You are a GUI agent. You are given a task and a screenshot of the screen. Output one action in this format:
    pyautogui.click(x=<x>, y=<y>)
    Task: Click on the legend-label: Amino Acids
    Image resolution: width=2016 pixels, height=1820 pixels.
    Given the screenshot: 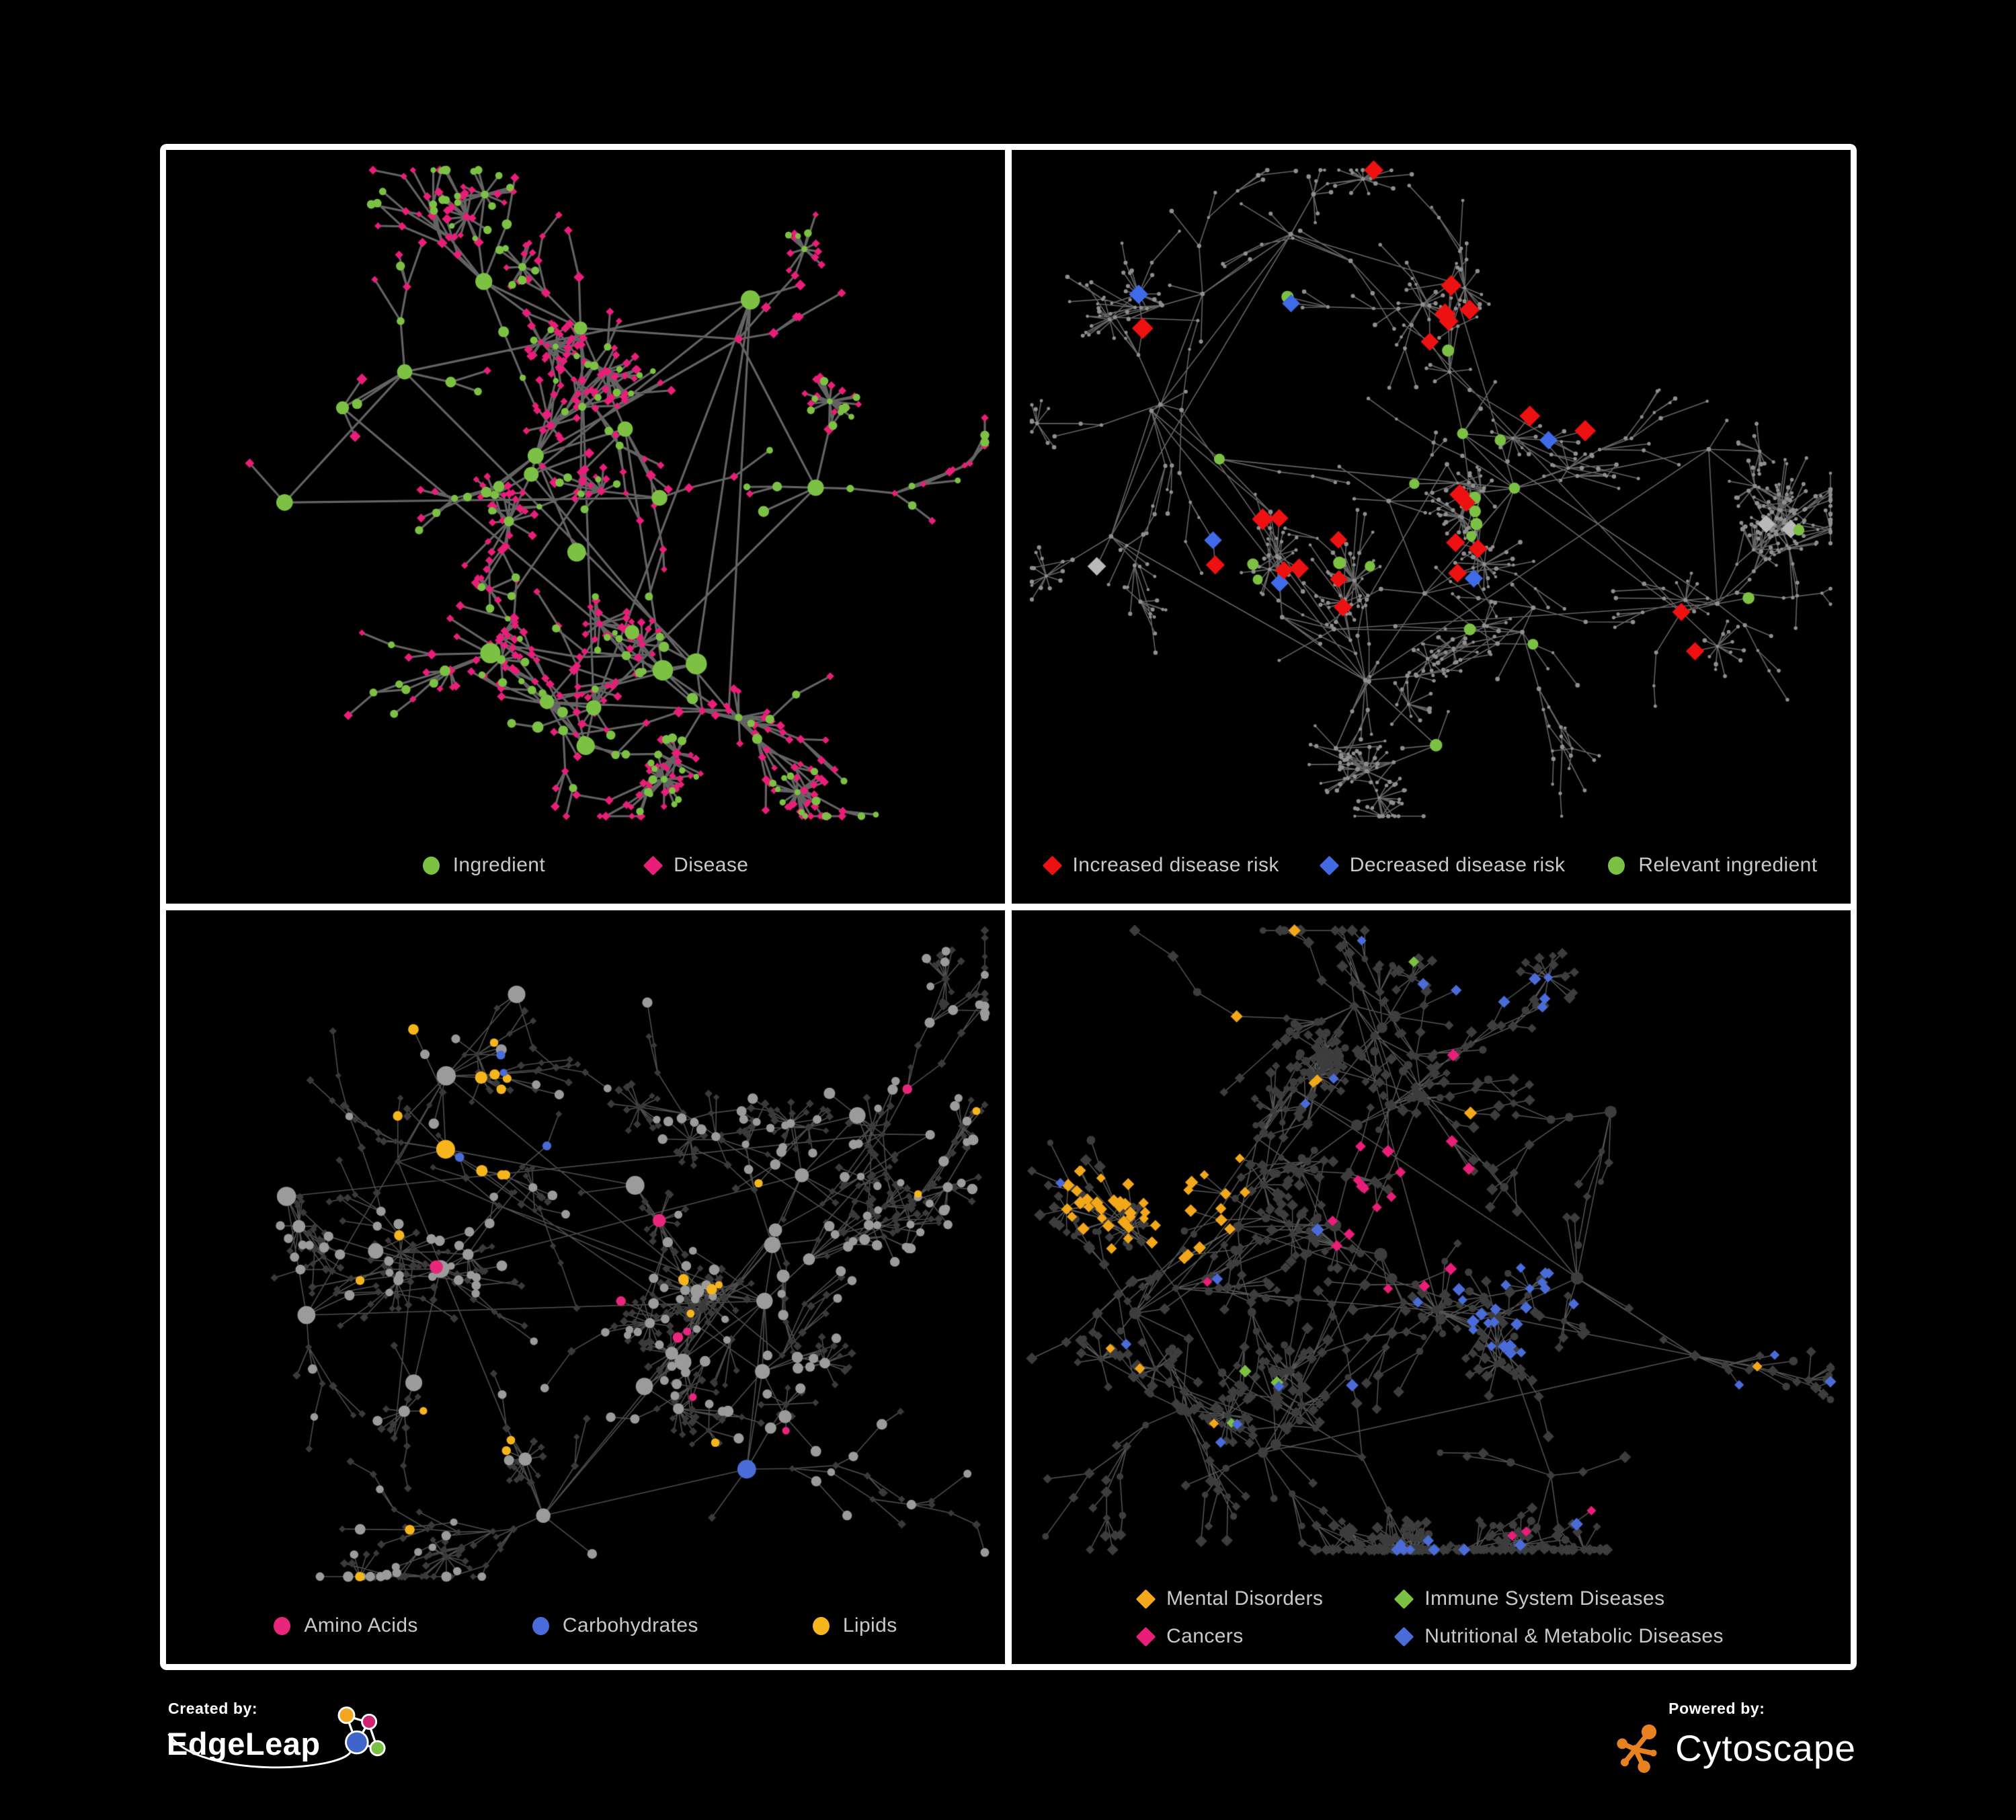 What is the action you would take?
    pyautogui.click(x=361, y=1625)
    